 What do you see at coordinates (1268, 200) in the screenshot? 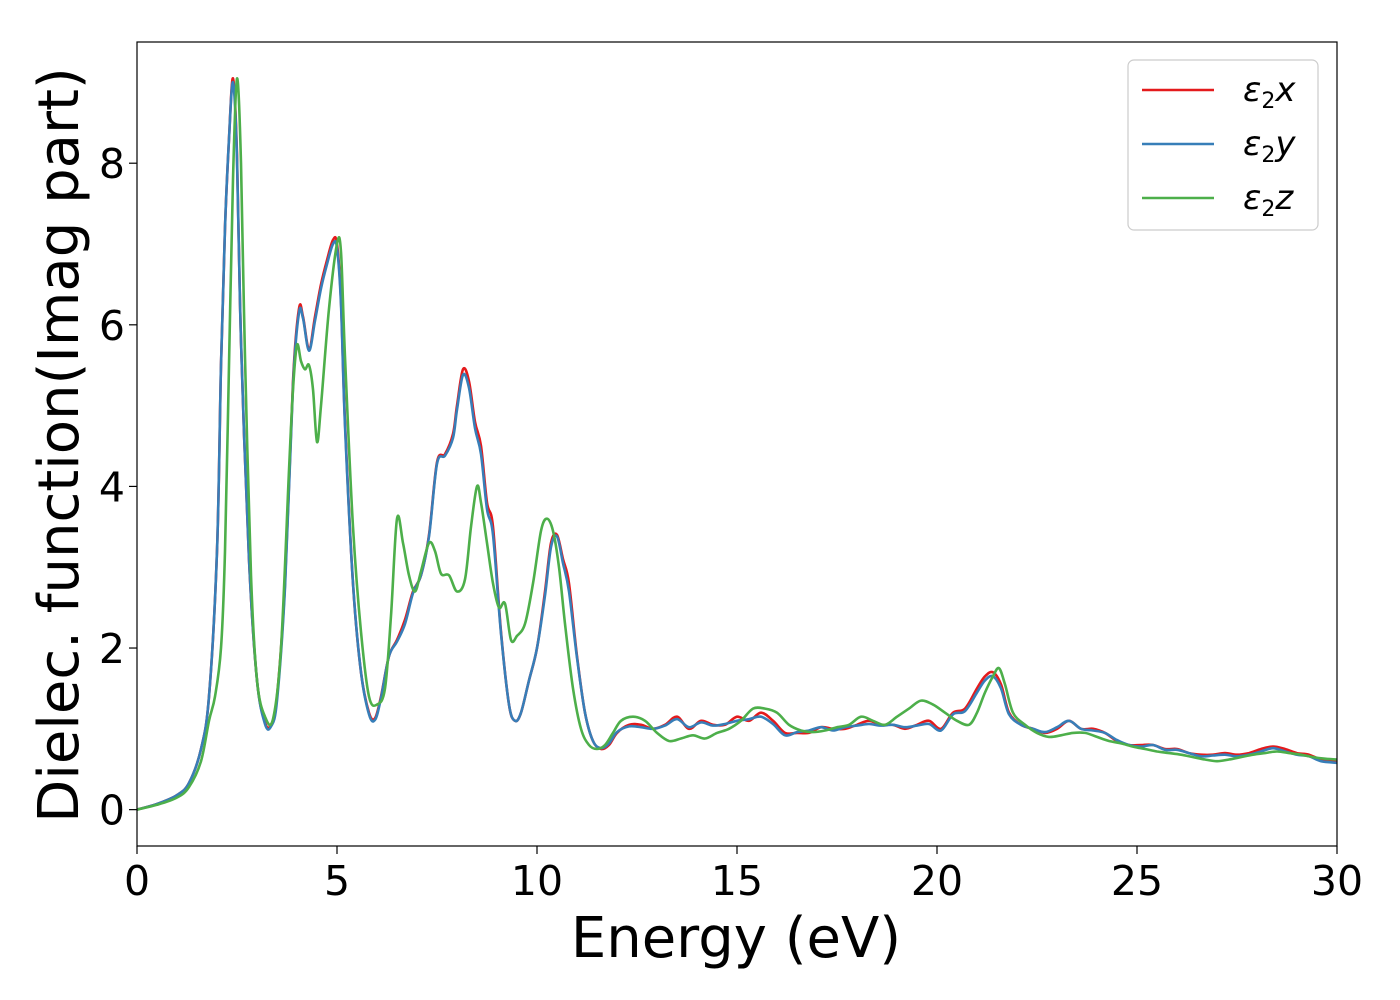
I see `legend-label-z: ε2z` at bounding box center [1268, 200].